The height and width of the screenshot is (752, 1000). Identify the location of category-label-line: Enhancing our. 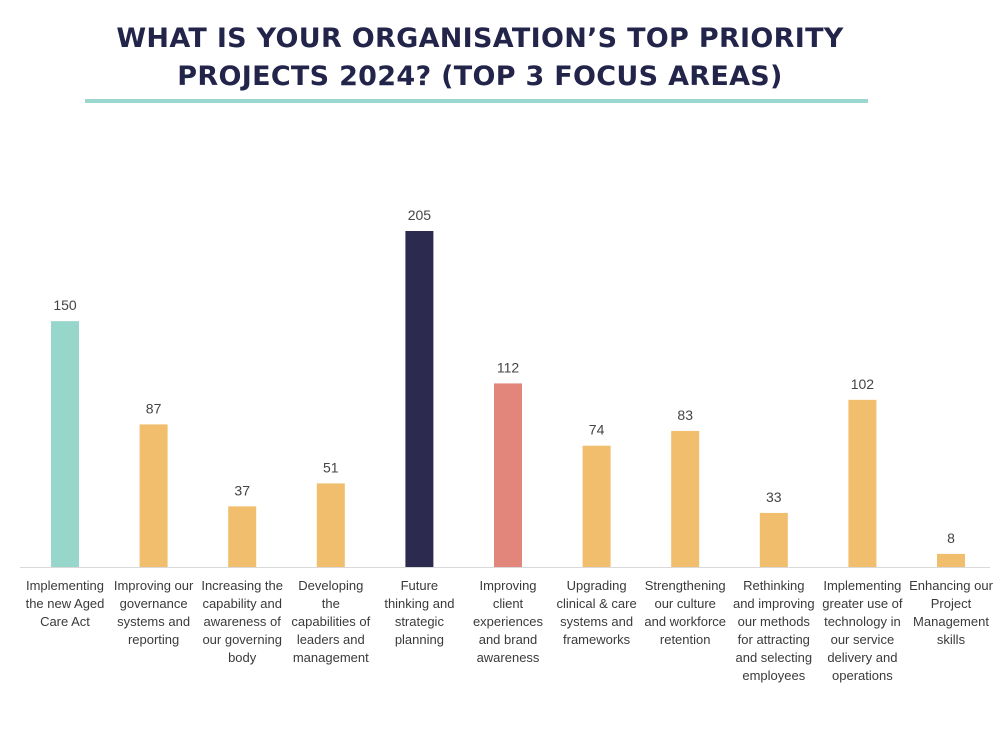
(951, 585).